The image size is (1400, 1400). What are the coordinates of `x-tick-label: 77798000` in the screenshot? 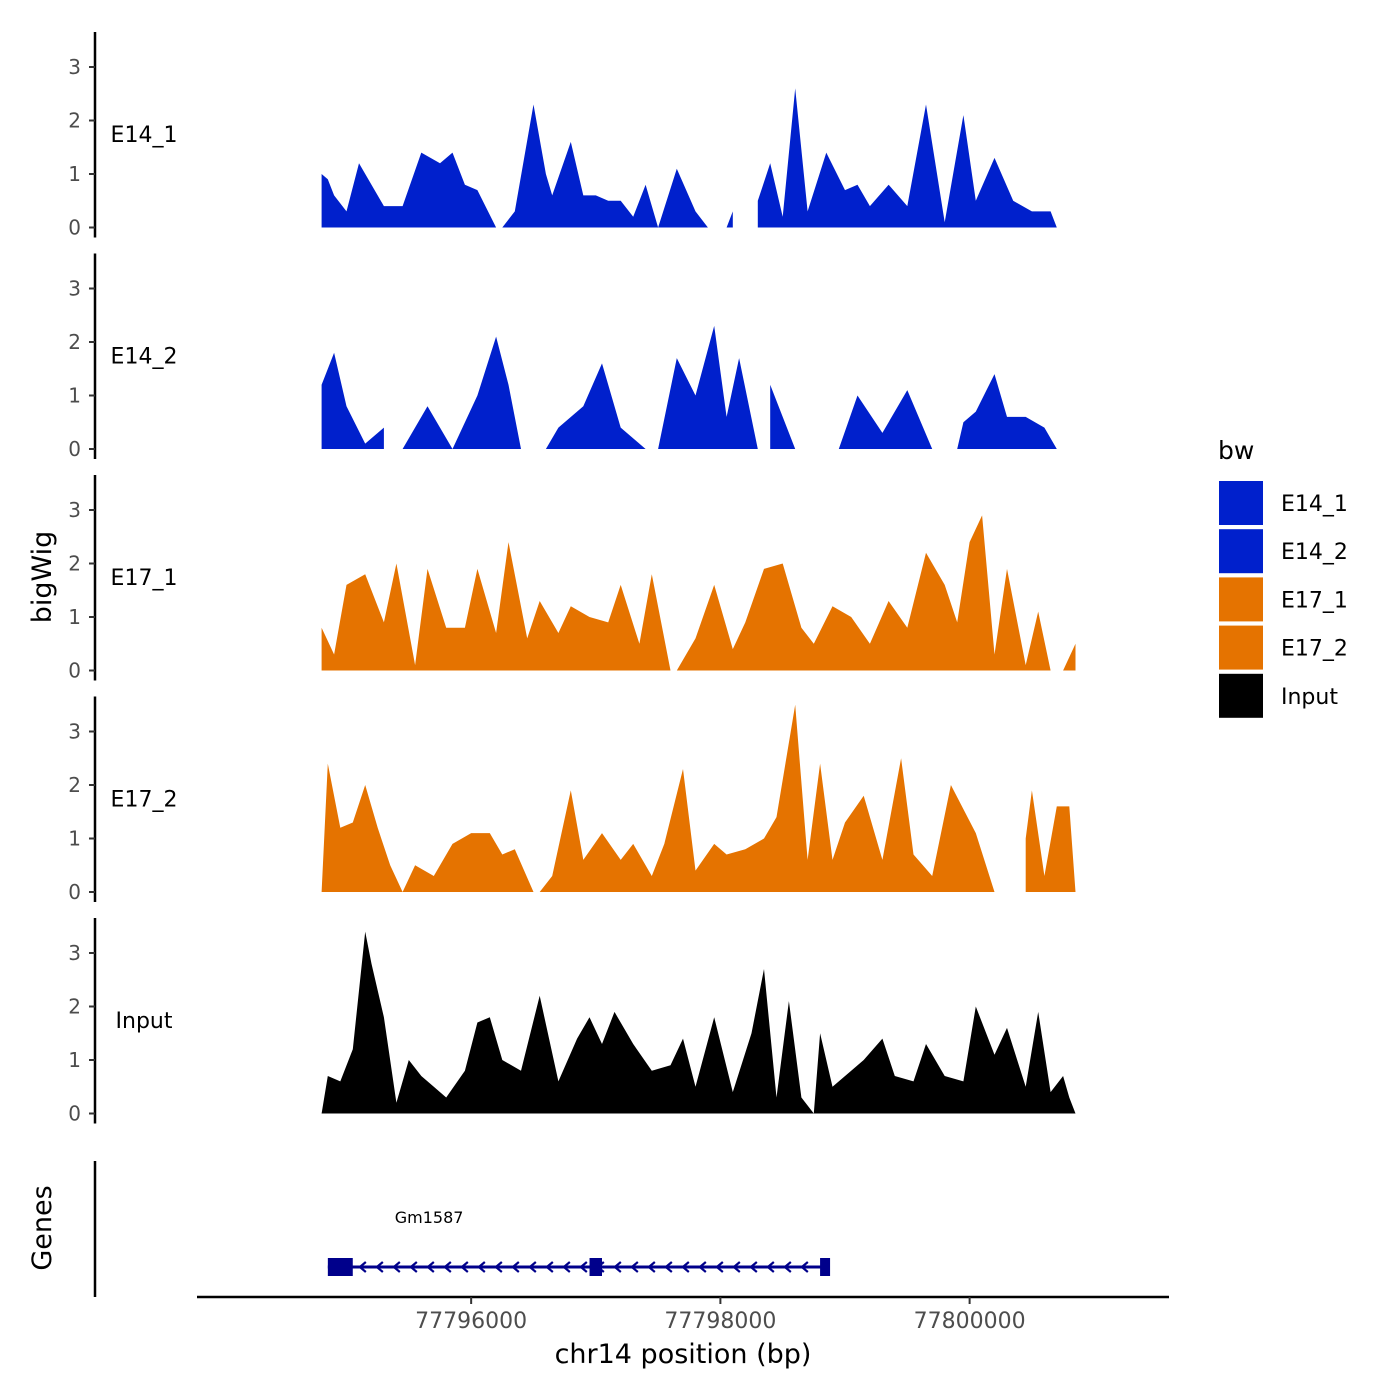 It's located at (720, 1321).